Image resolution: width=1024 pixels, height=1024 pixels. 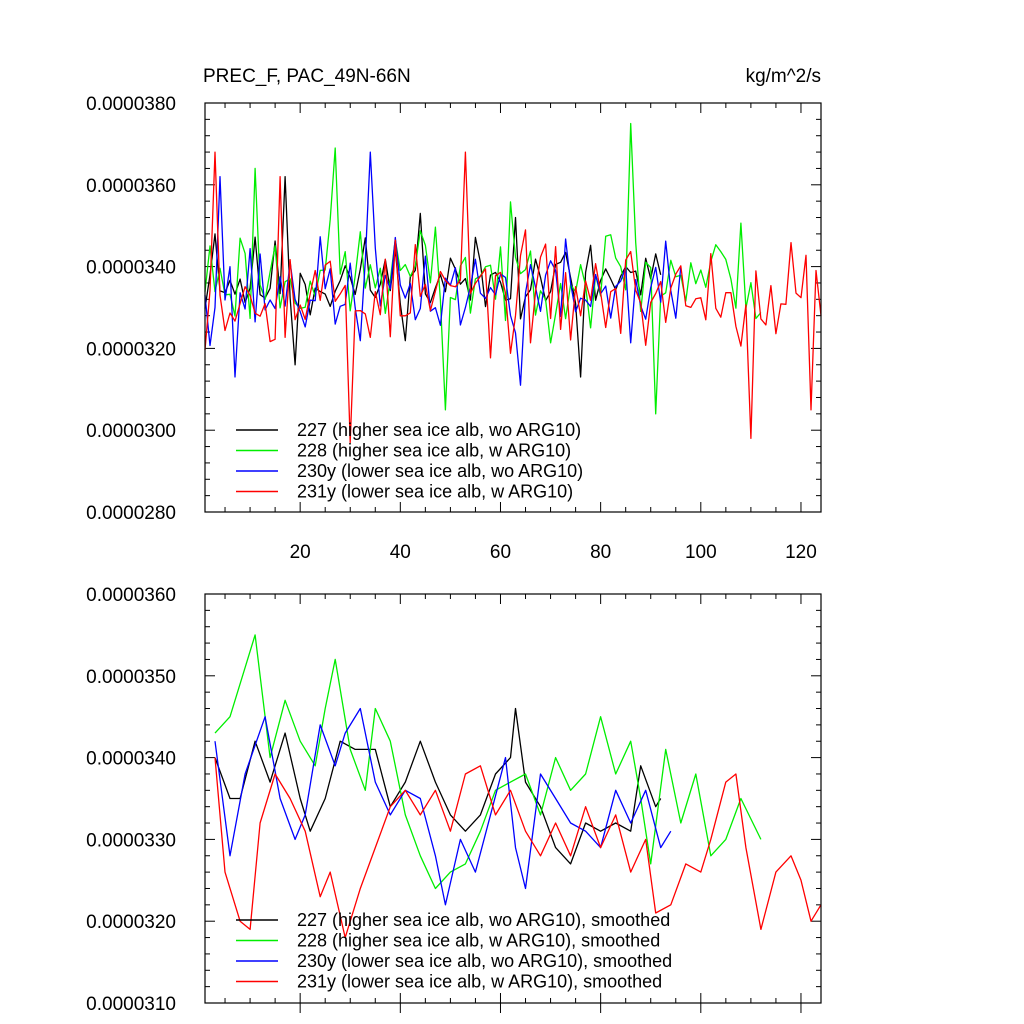 What do you see at coordinates (400, 552) in the screenshot?
I see `x-tick-label: 40` at bounding box center [400, 552].